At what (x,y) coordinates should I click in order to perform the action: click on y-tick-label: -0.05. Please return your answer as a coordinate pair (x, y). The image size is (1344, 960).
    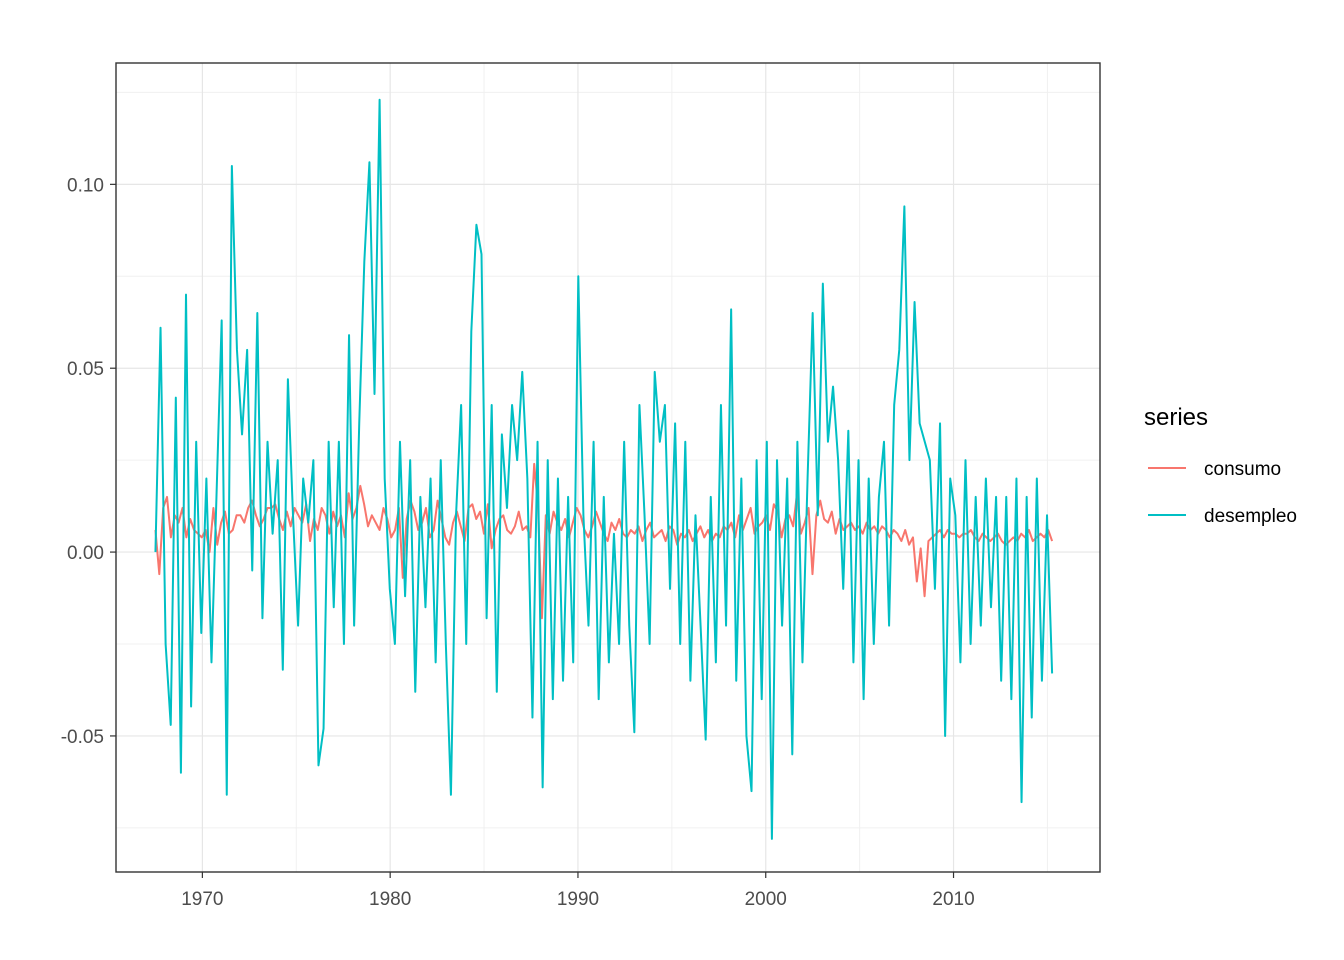
    Looking at the image, I should click on (82, 737).